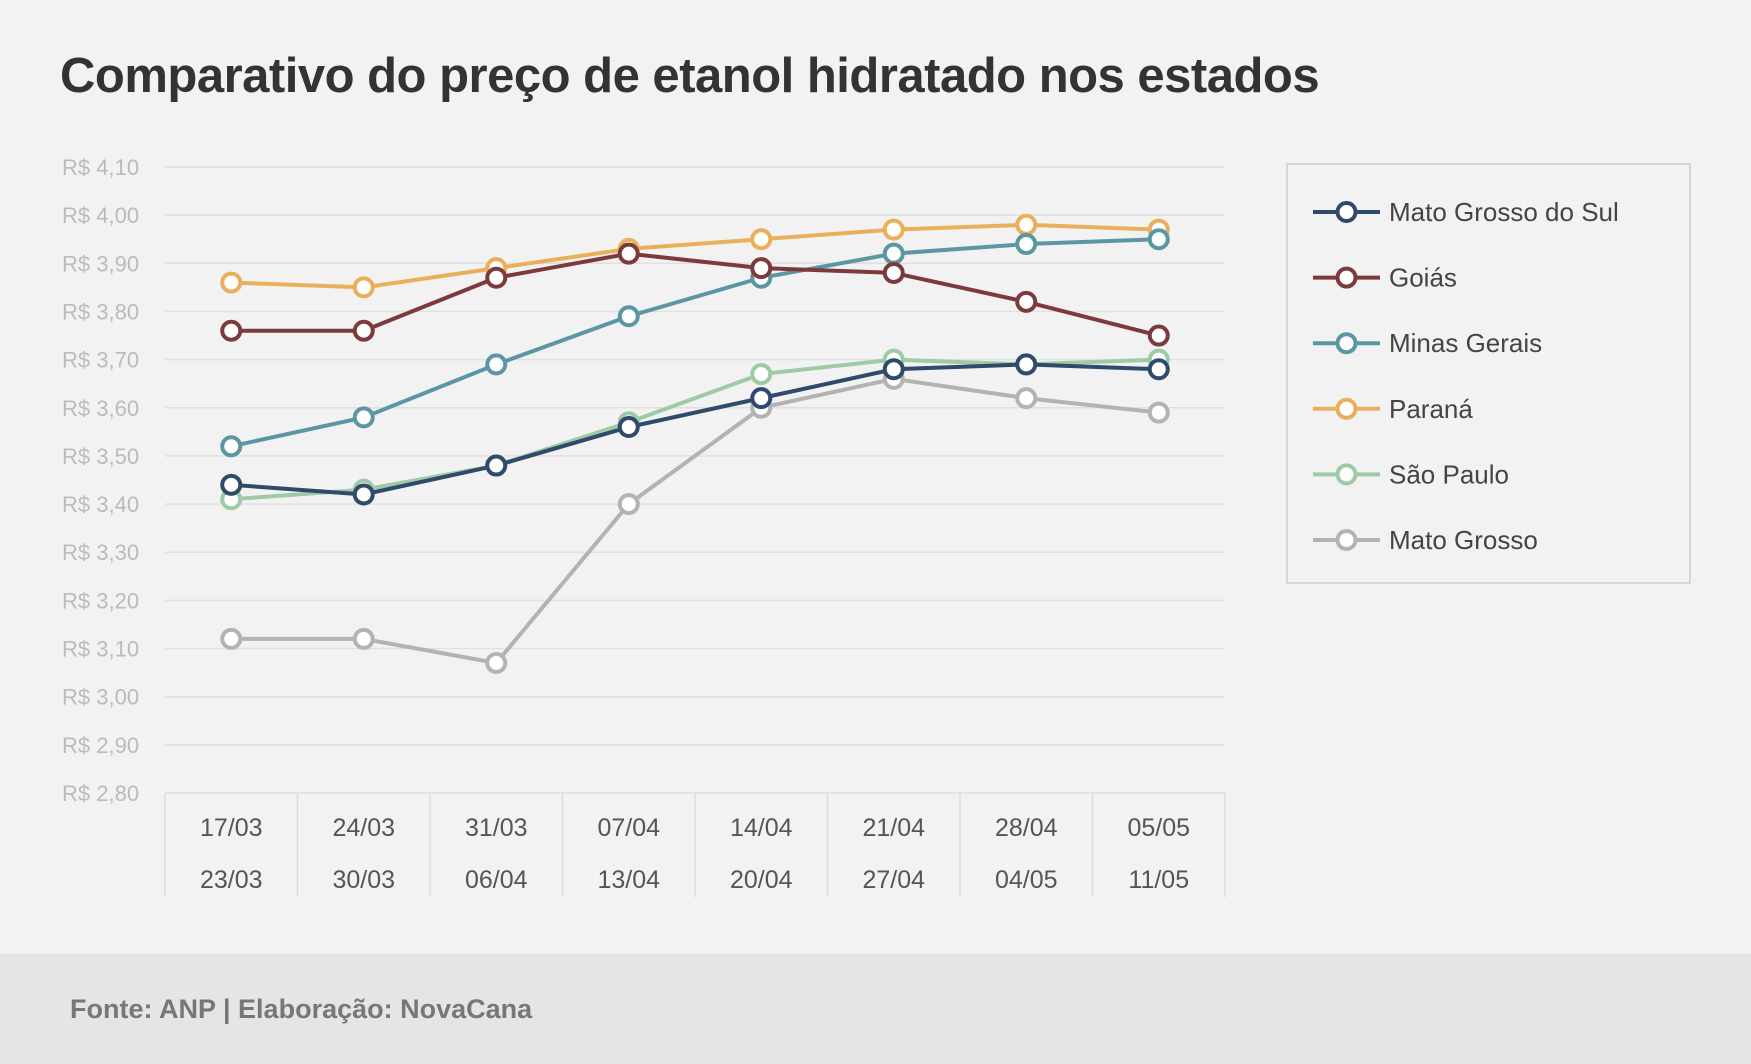 The image size is (1751, 1064). I want to click on x-tick-label-start: 21/04, so click(893, 828).